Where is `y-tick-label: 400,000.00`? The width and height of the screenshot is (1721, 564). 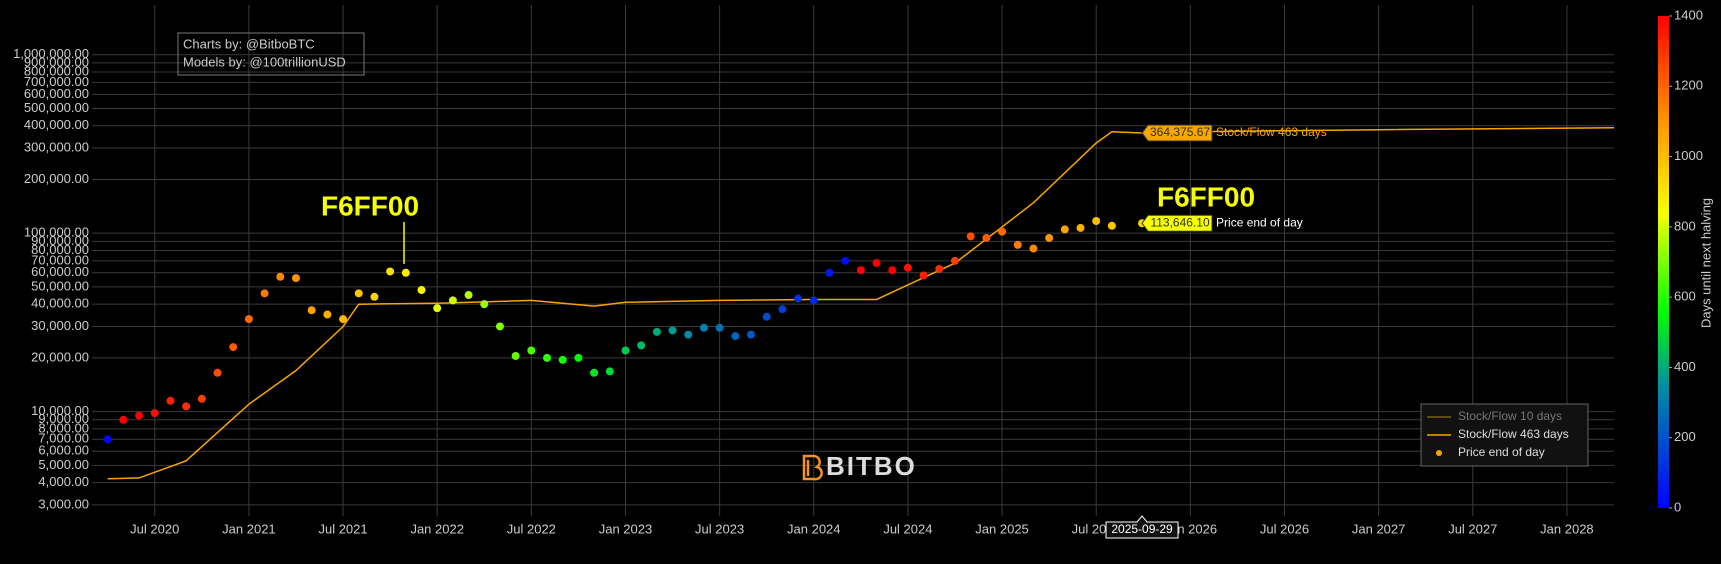
y-tick-label: 400,000.00 is located at coordinates (56, 124).